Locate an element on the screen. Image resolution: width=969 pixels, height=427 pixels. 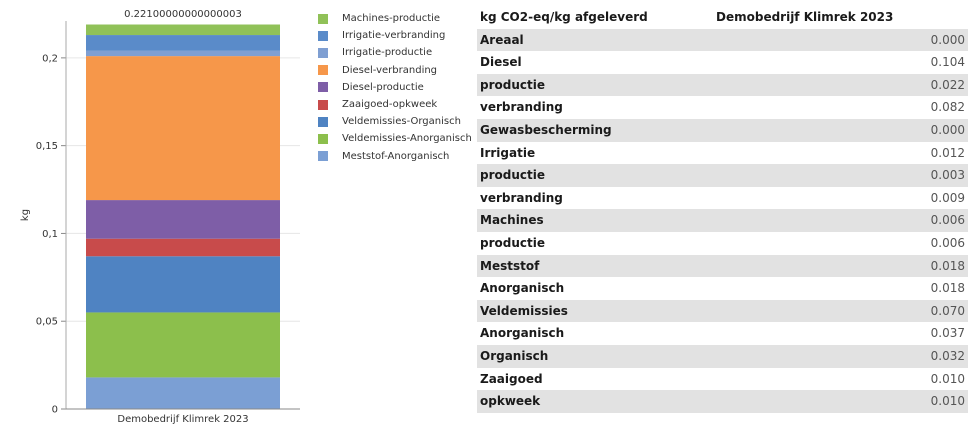
table-row: productie 0.006 is located at coordinates (722, 243).